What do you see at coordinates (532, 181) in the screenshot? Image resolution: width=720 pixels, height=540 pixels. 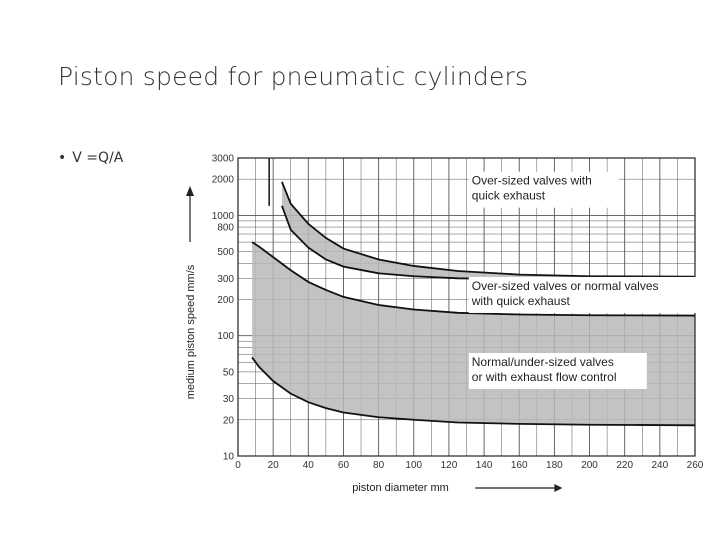 I see `annotation-text-1: Over-sized valves with` at bounding box center [532, 181].